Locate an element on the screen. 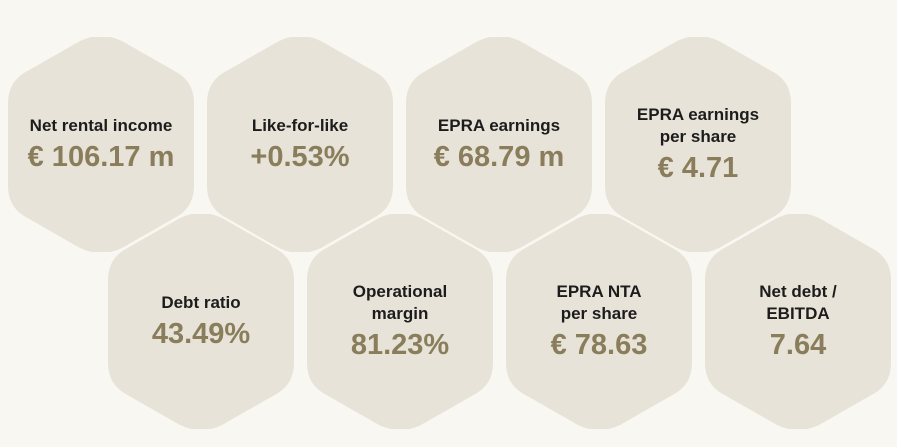 The image size is (897, 447). kpi-like-for-like: Like-for-like +0.53% is located at coordinates (300, 144).